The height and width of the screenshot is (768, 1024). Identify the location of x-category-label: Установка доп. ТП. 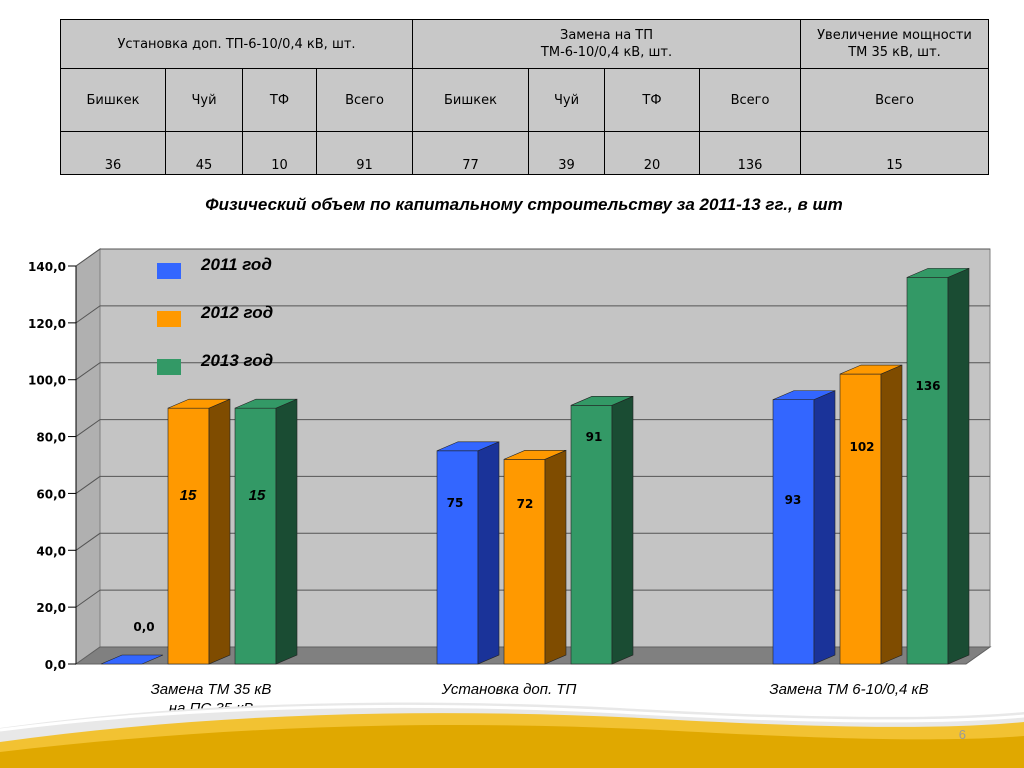
(509, 689).